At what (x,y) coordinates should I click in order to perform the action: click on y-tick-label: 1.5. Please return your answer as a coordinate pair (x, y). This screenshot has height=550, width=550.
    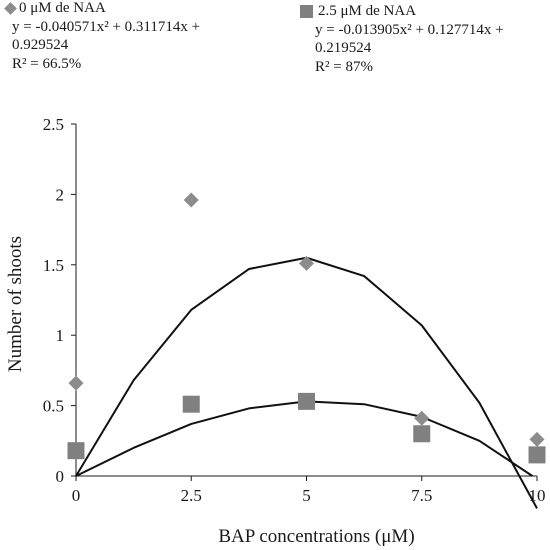
    Looking at the image, I should click on (53, 265).